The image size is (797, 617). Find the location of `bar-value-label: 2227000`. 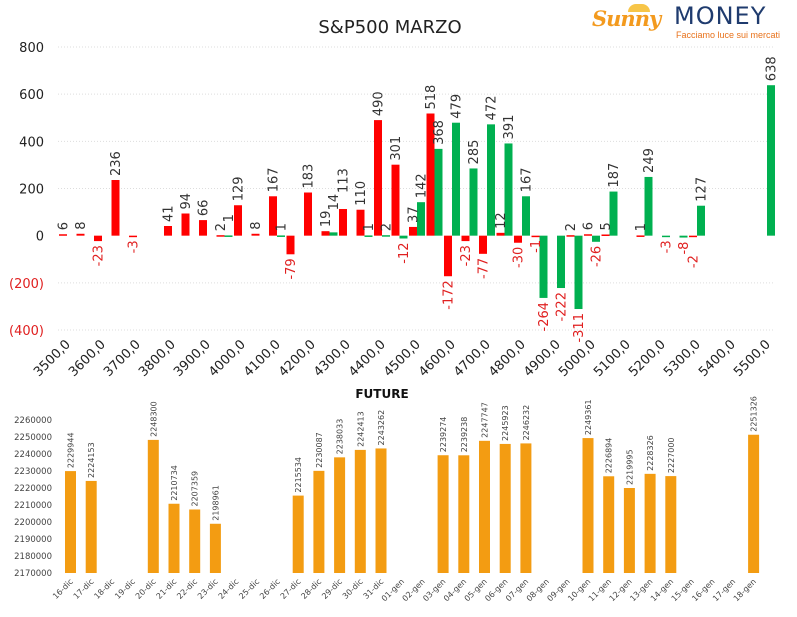

bar-value-label: 2227000 is located at coordinates (671, 455).